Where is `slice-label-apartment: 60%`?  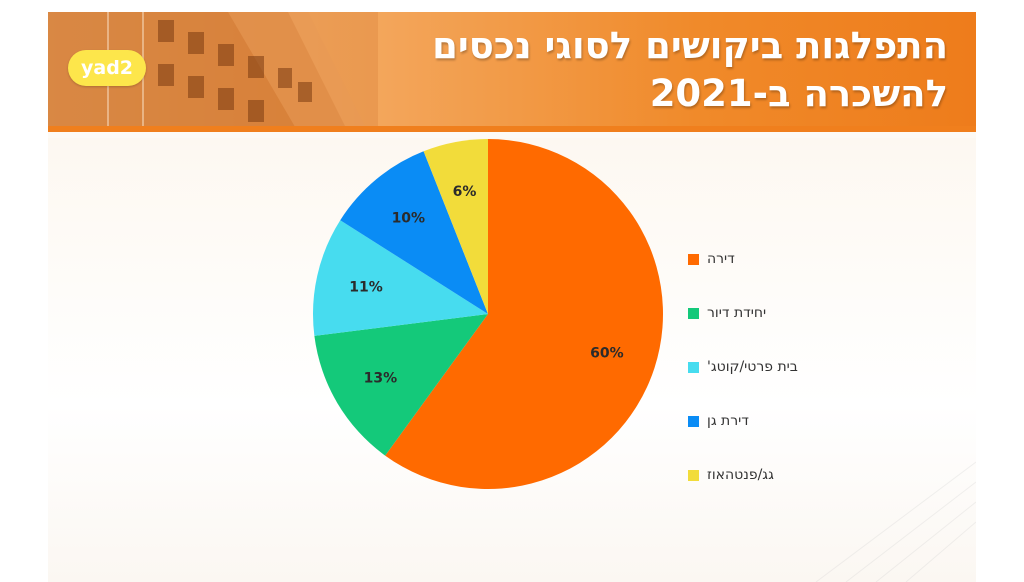
slice-label-apartment: 60% is located at coordinates (607, 354).